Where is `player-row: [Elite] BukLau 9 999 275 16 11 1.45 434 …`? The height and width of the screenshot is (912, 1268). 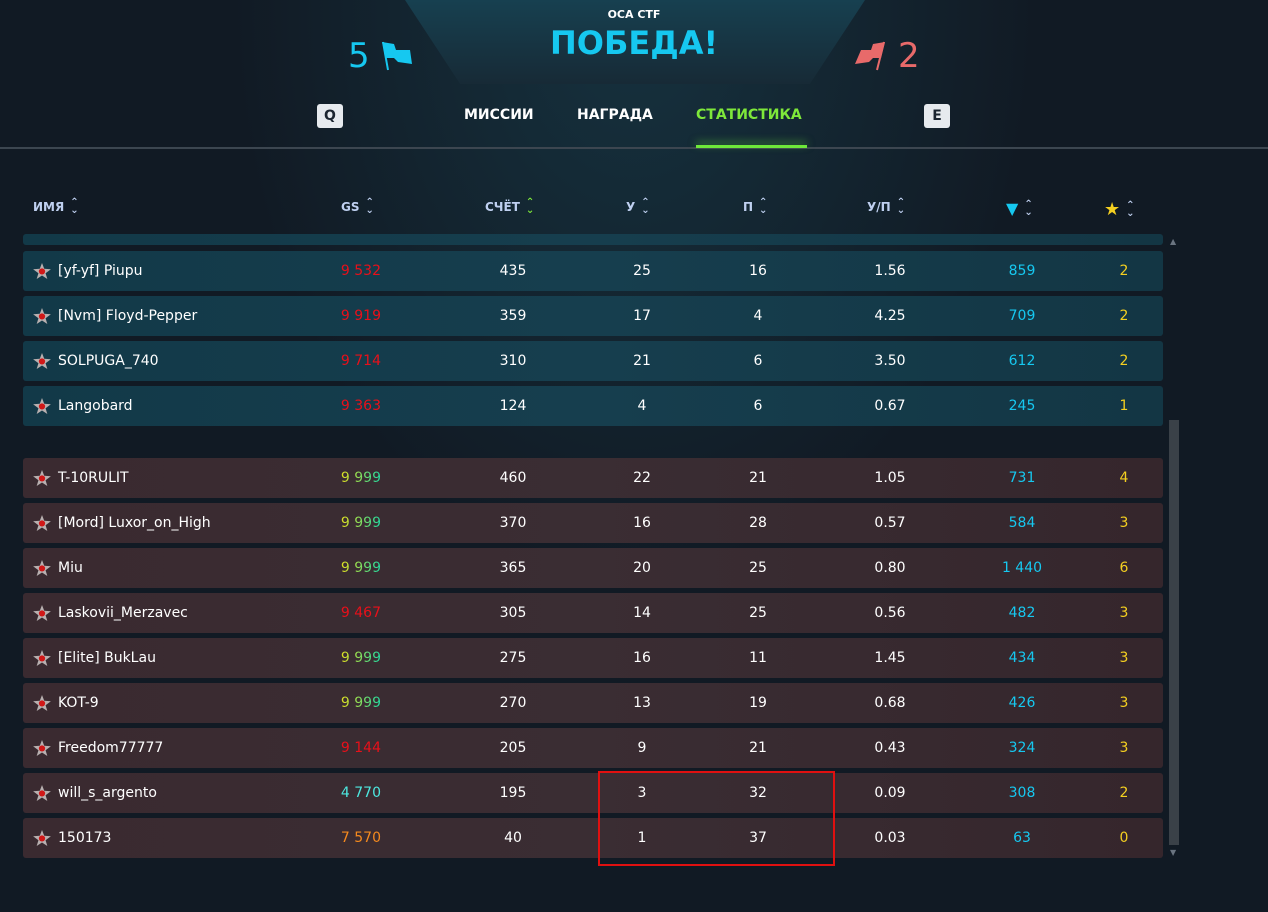 player-row: [Elite] BukLau 9 999 275 16 11 1.45 434 … is located at coordinates (593, 658).